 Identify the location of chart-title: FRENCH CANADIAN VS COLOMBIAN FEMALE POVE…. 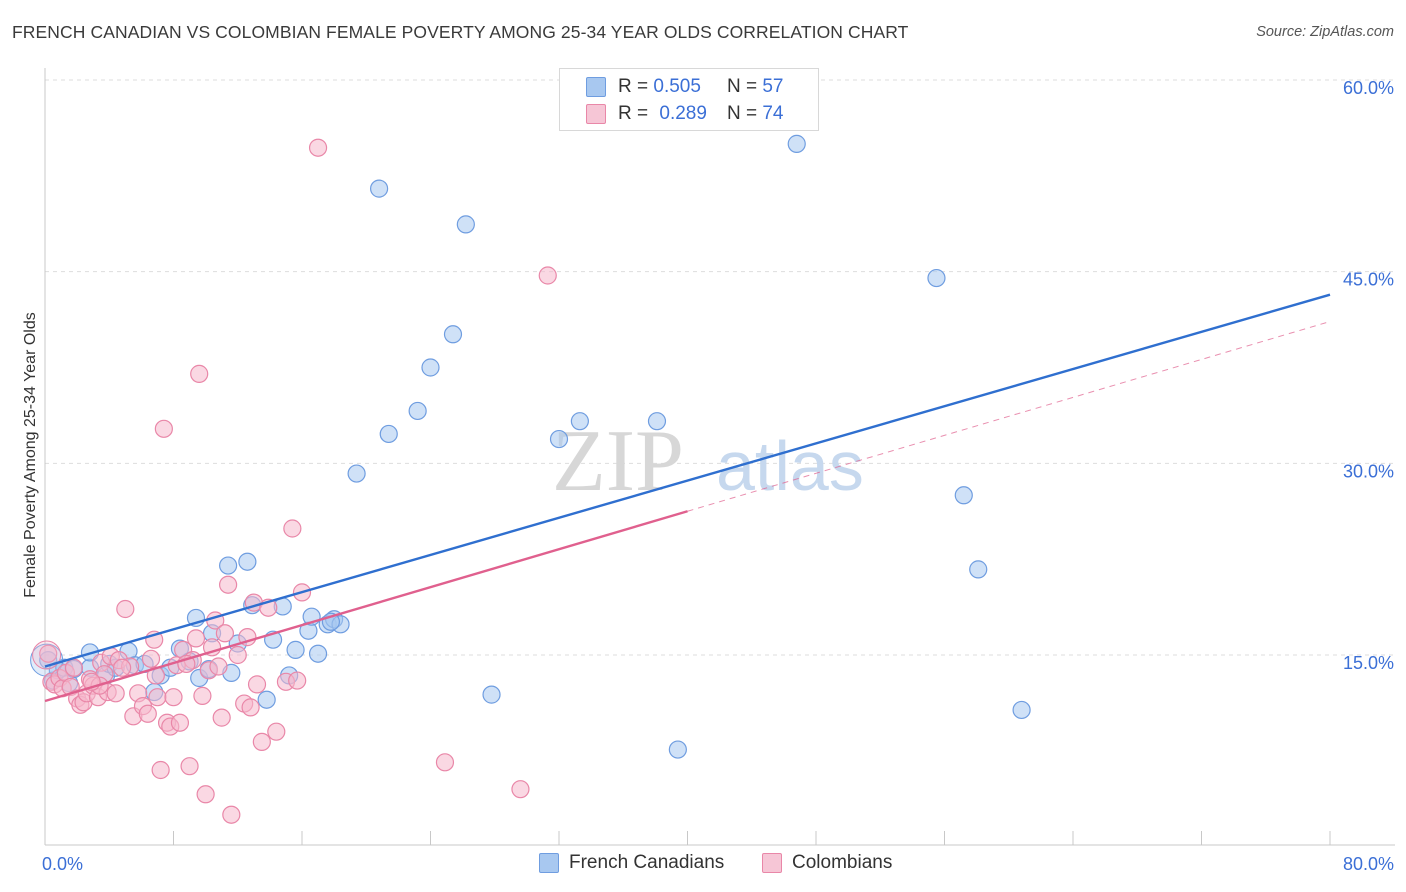
(460, 32).